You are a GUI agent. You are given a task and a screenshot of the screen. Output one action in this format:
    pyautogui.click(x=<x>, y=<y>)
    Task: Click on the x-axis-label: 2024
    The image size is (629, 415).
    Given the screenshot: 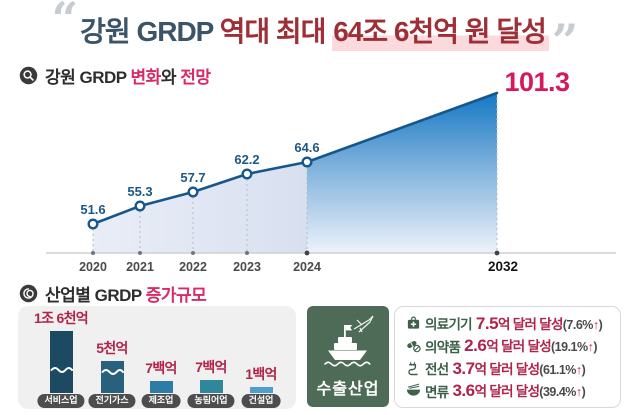 What is the action you would take?
    pyautogui.click(x=307, y=267)
    